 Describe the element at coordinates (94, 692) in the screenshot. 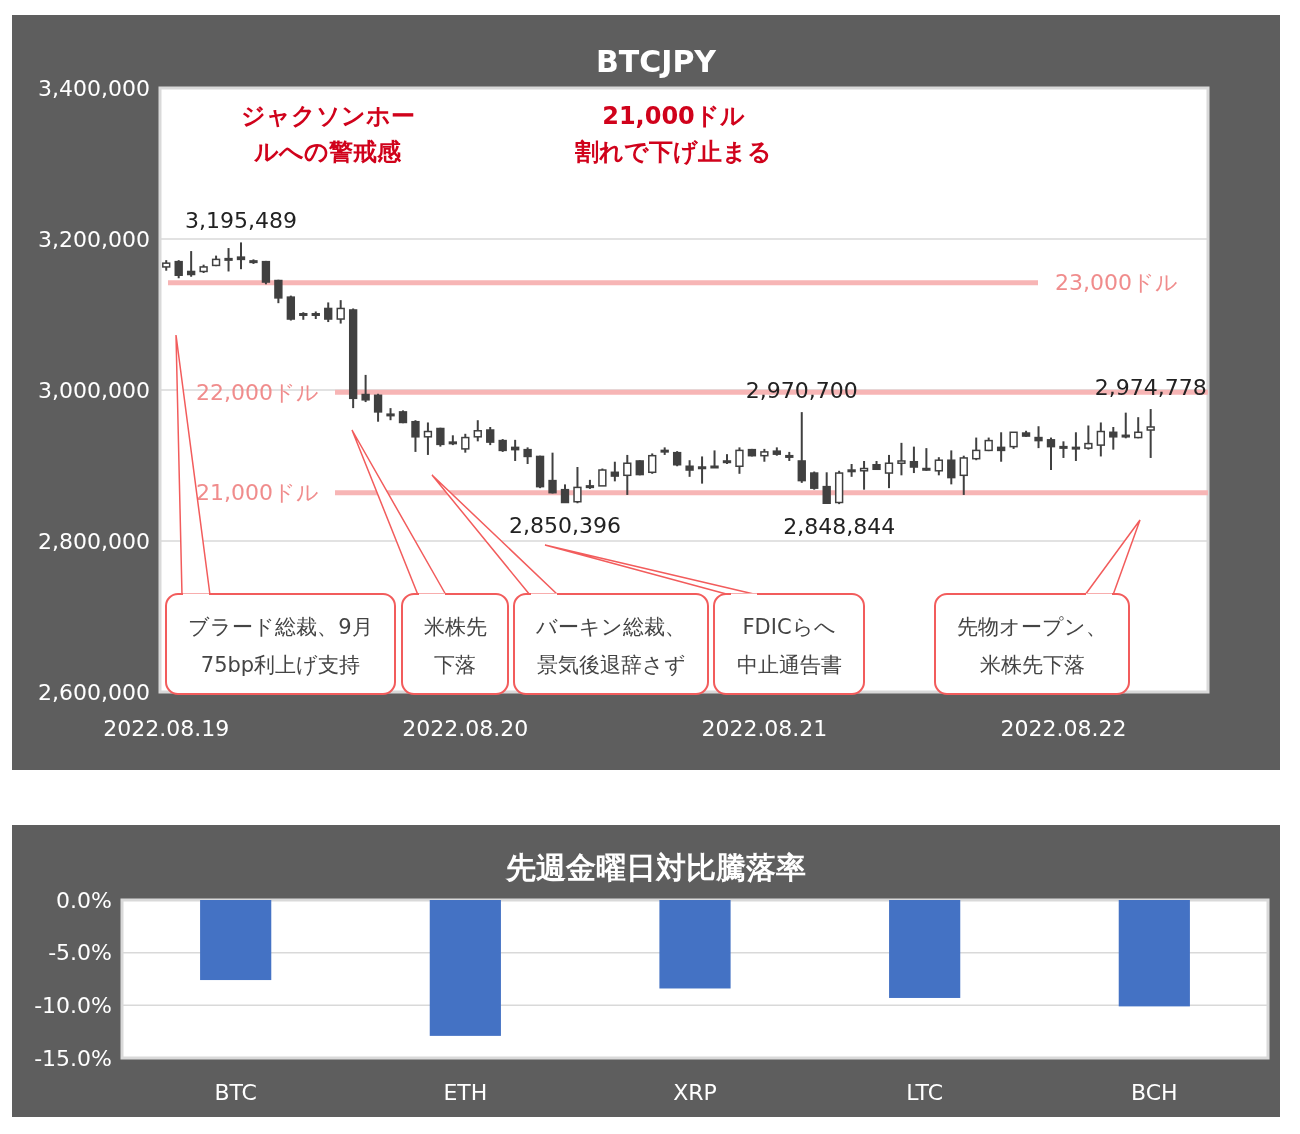

I see `y-tick-label: 2,600,000` at that location.